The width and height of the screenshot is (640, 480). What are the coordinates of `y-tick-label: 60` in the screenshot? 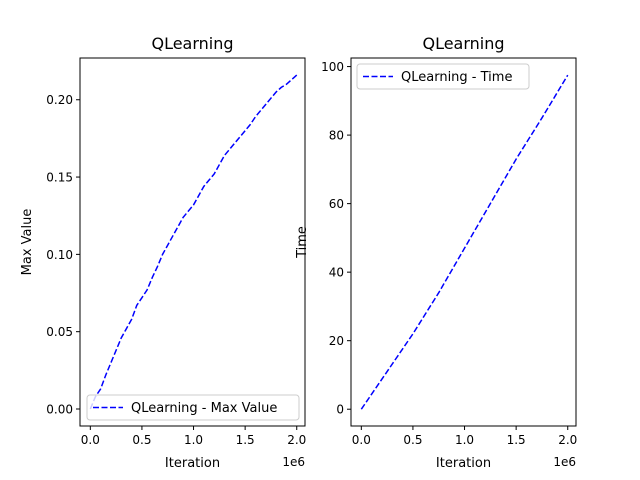 It's located at (336, 204).